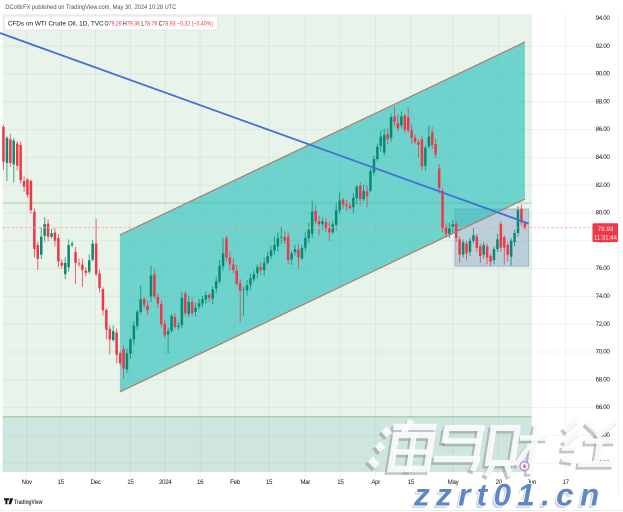  What do you see at coordinates (603, 296) in the screenshot?
I see `svg-text: 74.00` at bounding box center [603, 296].